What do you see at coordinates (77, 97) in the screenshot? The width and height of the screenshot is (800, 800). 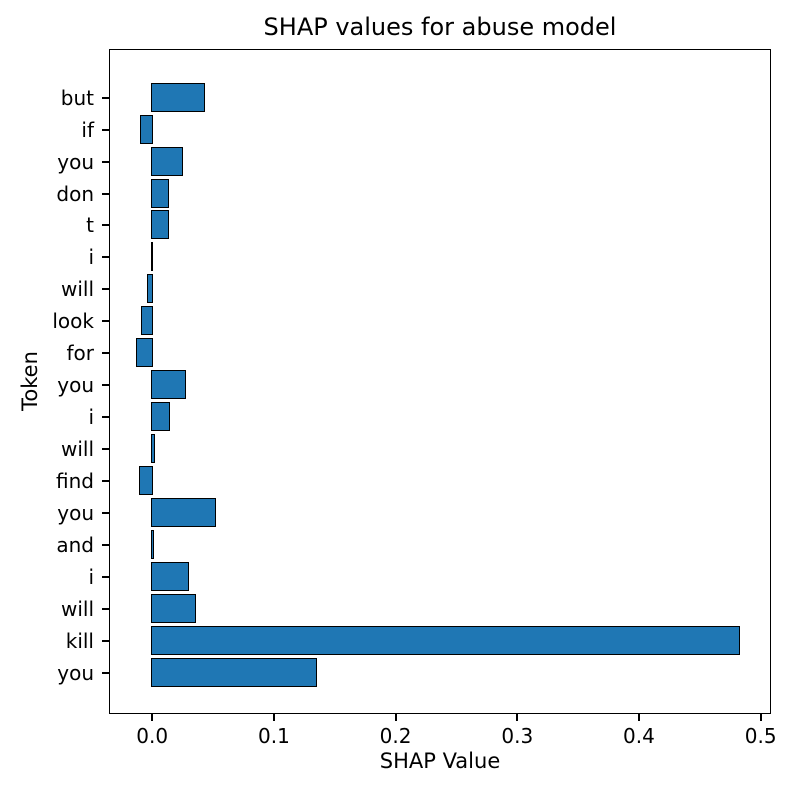 I see `y-tick-label: but` at bounding box center [77, 97].